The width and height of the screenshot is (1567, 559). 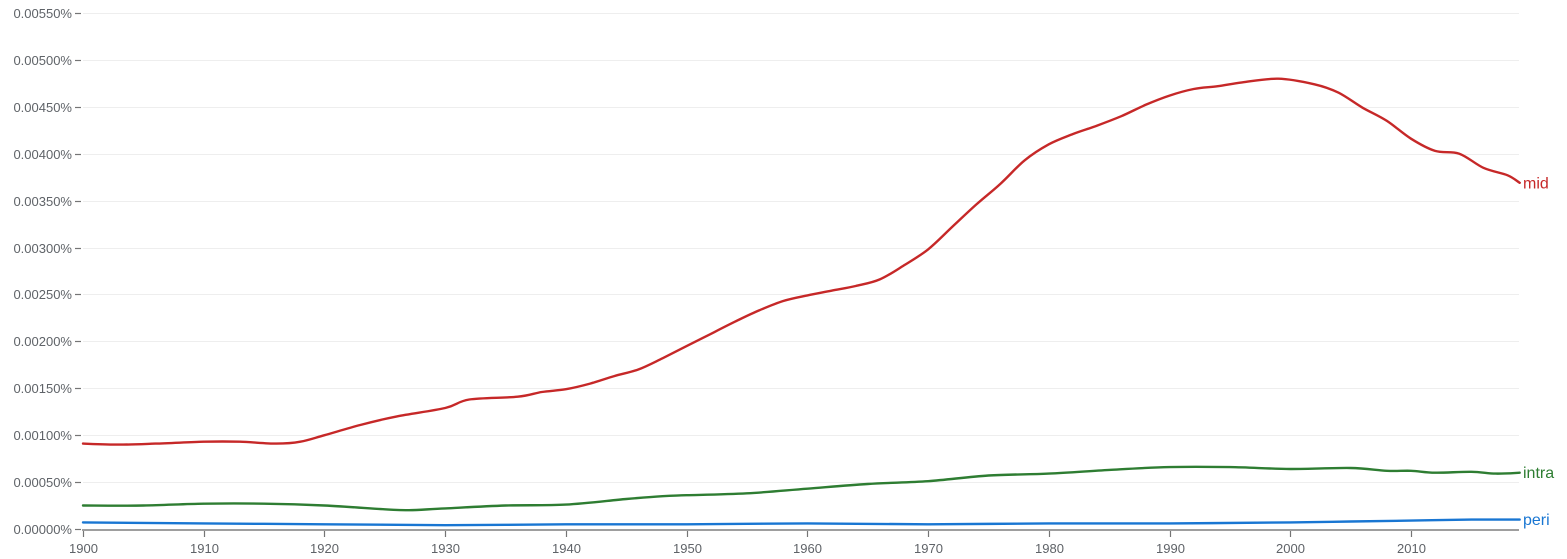 What do you see at coordinates (687, 548) in the screenshot?
I see `x-tick-label: 1950` at bounding box center [687, 548].